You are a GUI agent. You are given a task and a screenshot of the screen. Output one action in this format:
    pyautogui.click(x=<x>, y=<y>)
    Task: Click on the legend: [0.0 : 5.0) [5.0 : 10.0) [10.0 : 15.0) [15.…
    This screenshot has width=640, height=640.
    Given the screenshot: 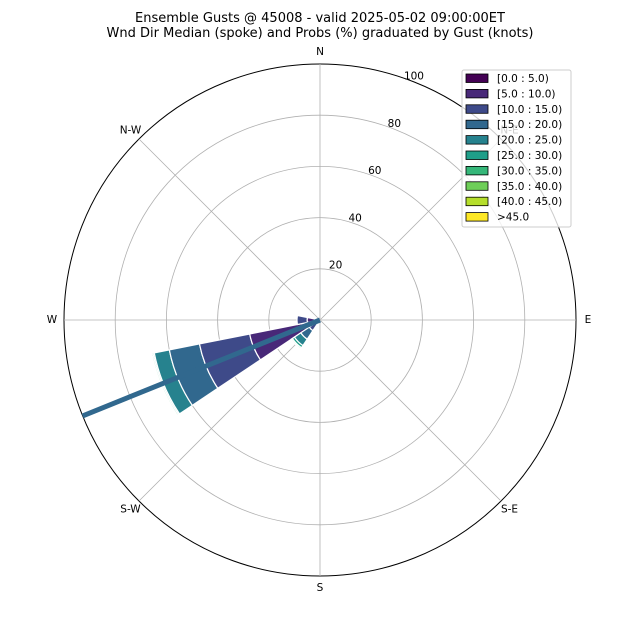 What is the action you would take?
    pyautogui.click(x=516, y=148)
    